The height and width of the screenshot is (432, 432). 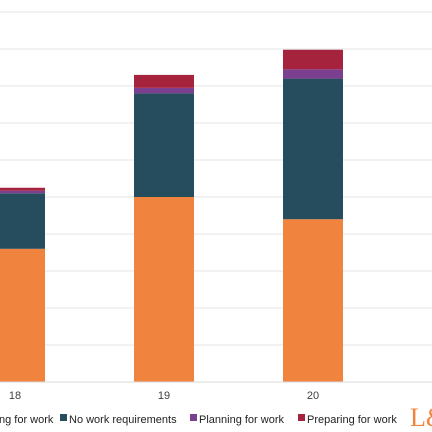 What do you see at coordinates (22, 221) in the screenshot?
I see `bar-18-no-work-requirements` at bounding box center [22, 221].